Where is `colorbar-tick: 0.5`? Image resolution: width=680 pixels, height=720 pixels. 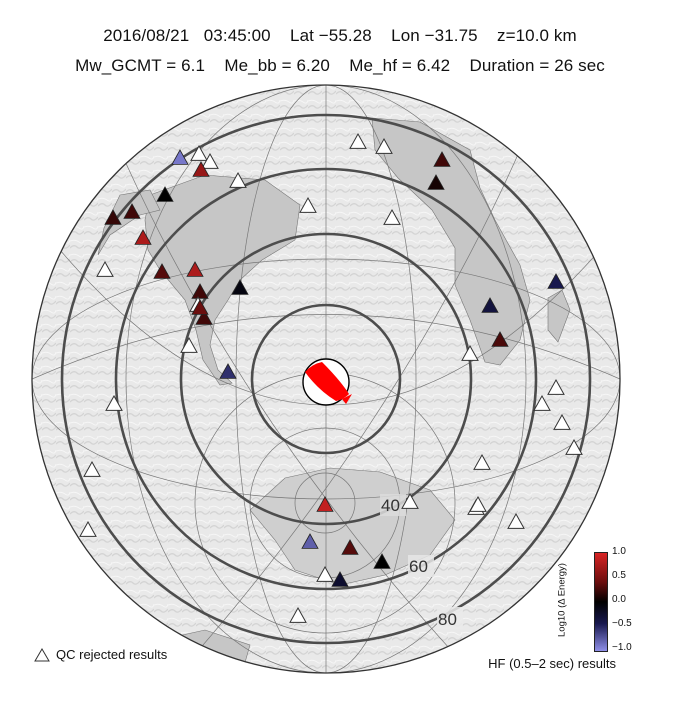 colorbar-tick: 0.5 is located at coordinates (619, 575).